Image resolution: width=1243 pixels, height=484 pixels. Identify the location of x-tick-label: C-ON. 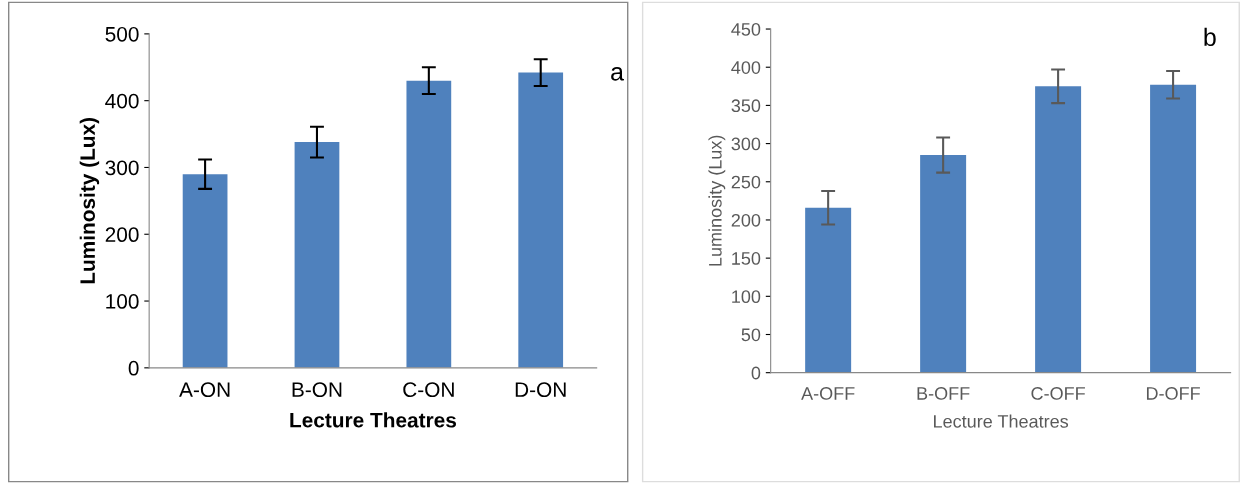
(428, 390).